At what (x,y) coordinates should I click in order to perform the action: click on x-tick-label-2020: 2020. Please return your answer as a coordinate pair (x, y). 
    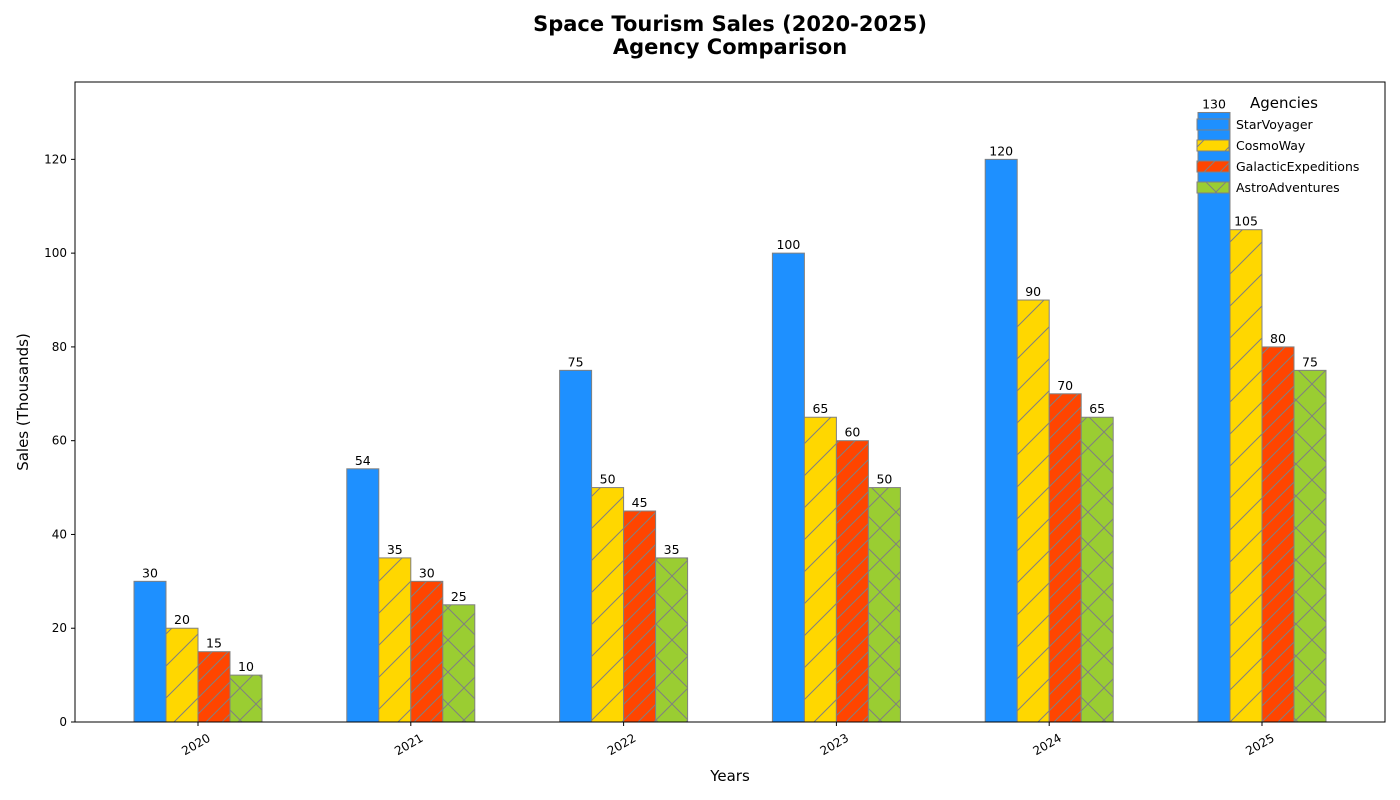
    Looking at the image, I should click on (195, 744).